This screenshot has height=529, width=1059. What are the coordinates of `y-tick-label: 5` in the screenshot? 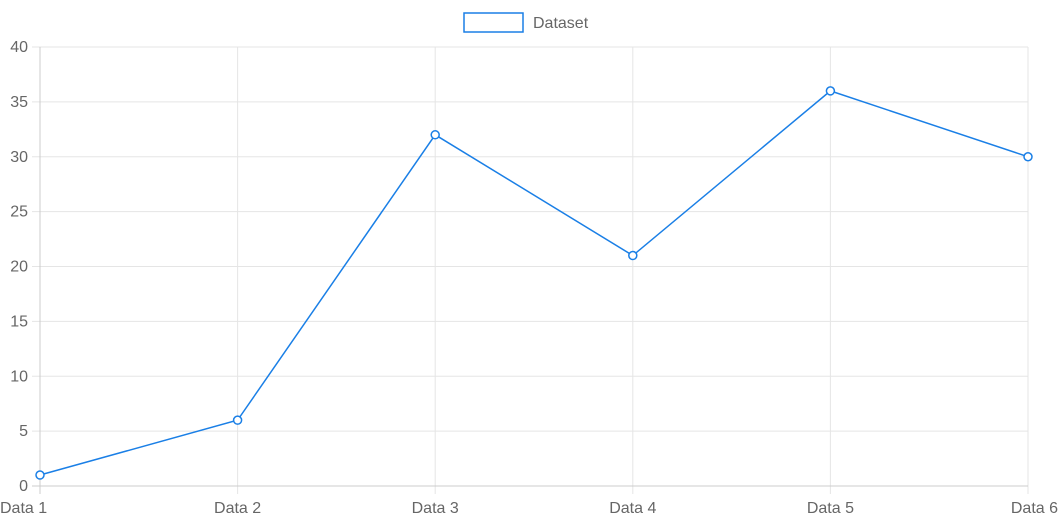 It's located at (23, 431).